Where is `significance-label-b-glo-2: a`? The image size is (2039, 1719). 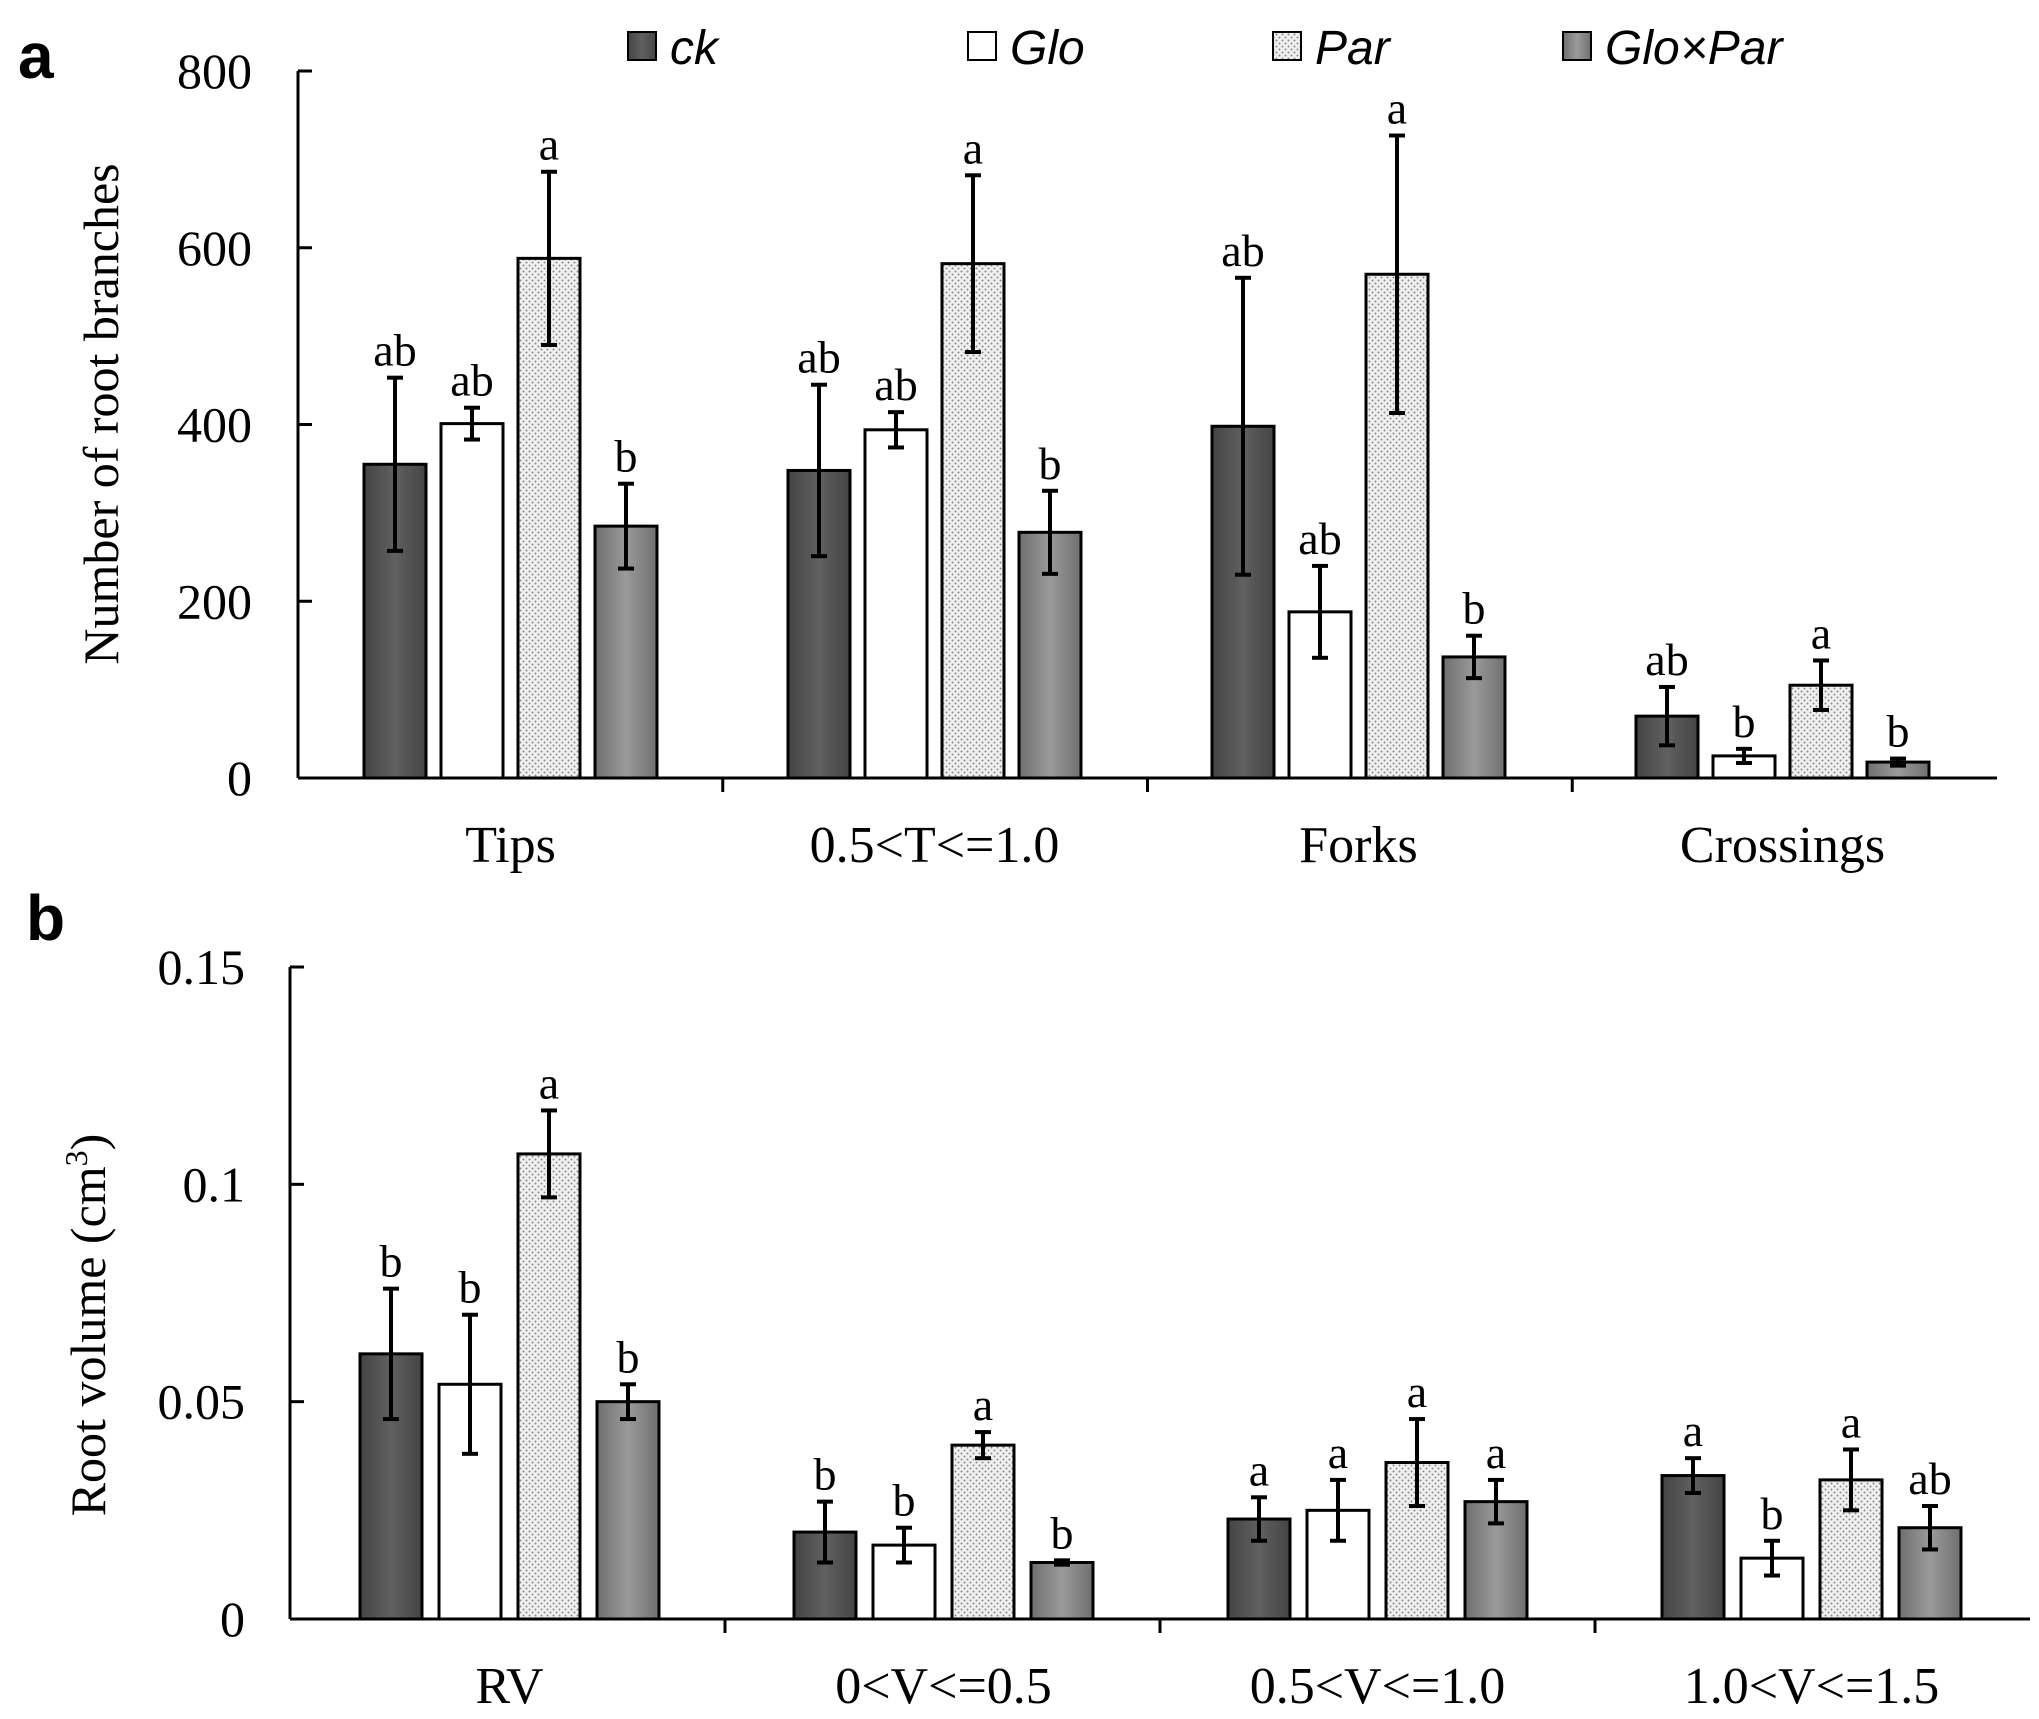
significance-label-b-glo-2: a is located at coordinates (1338, 1452).